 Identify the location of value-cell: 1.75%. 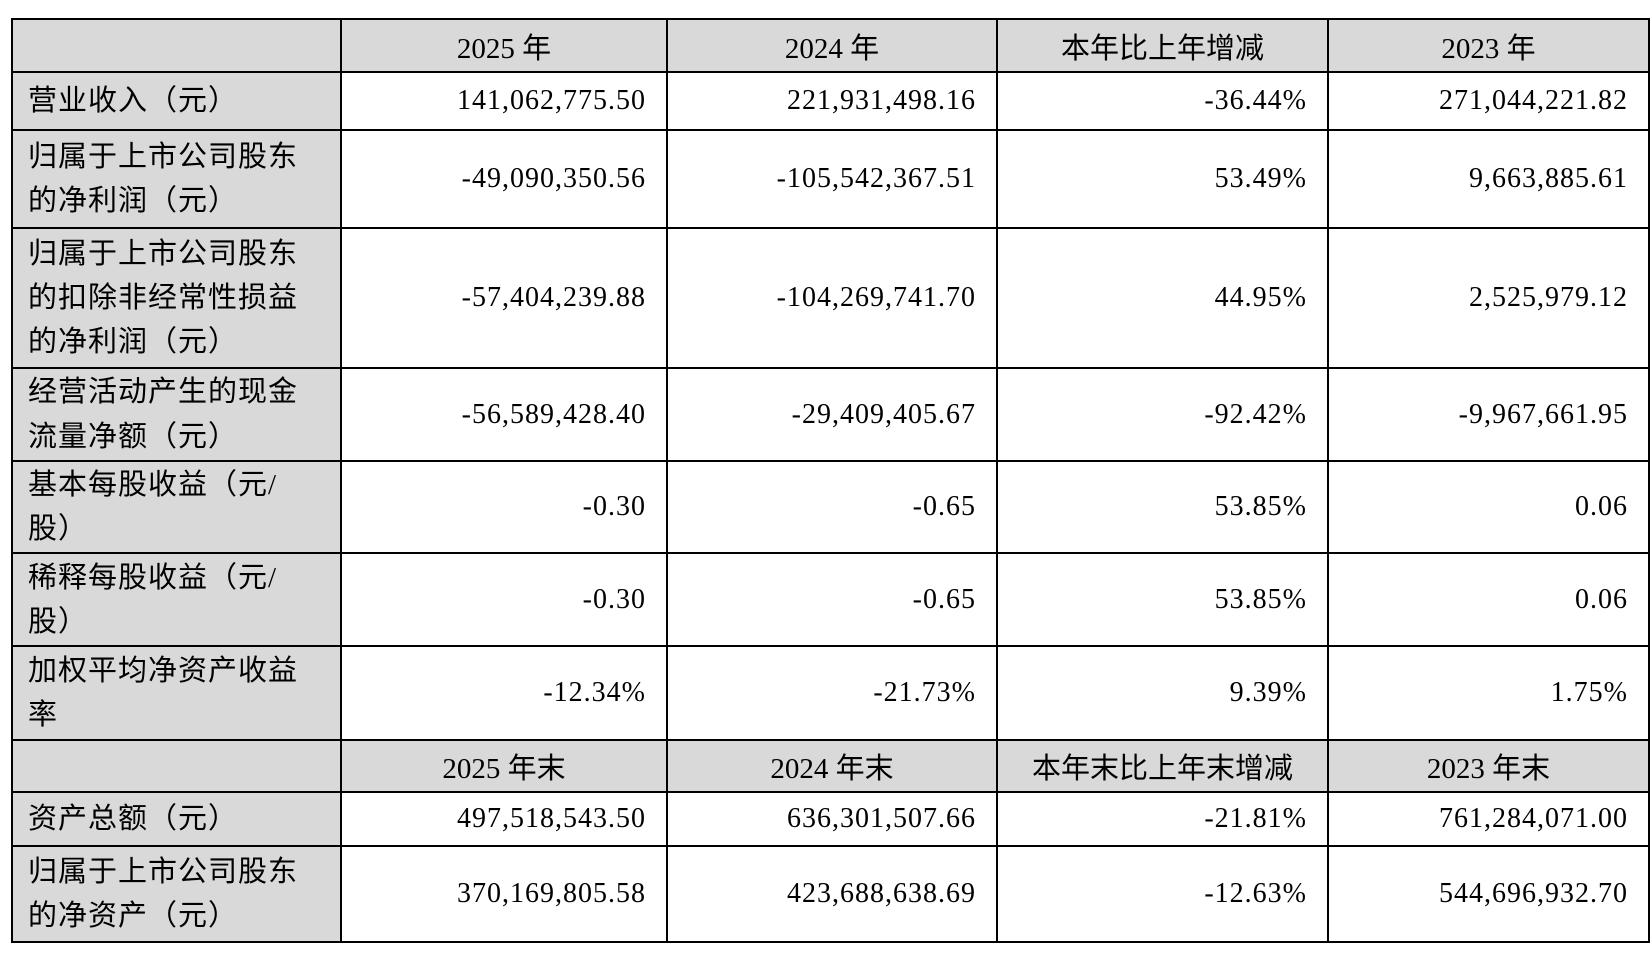
(1488, 693).